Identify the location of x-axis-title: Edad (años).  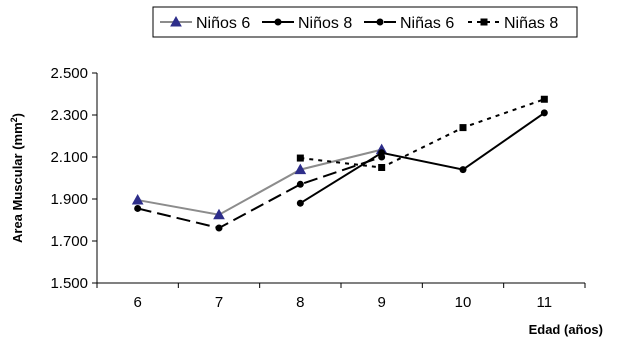
(566, 329).